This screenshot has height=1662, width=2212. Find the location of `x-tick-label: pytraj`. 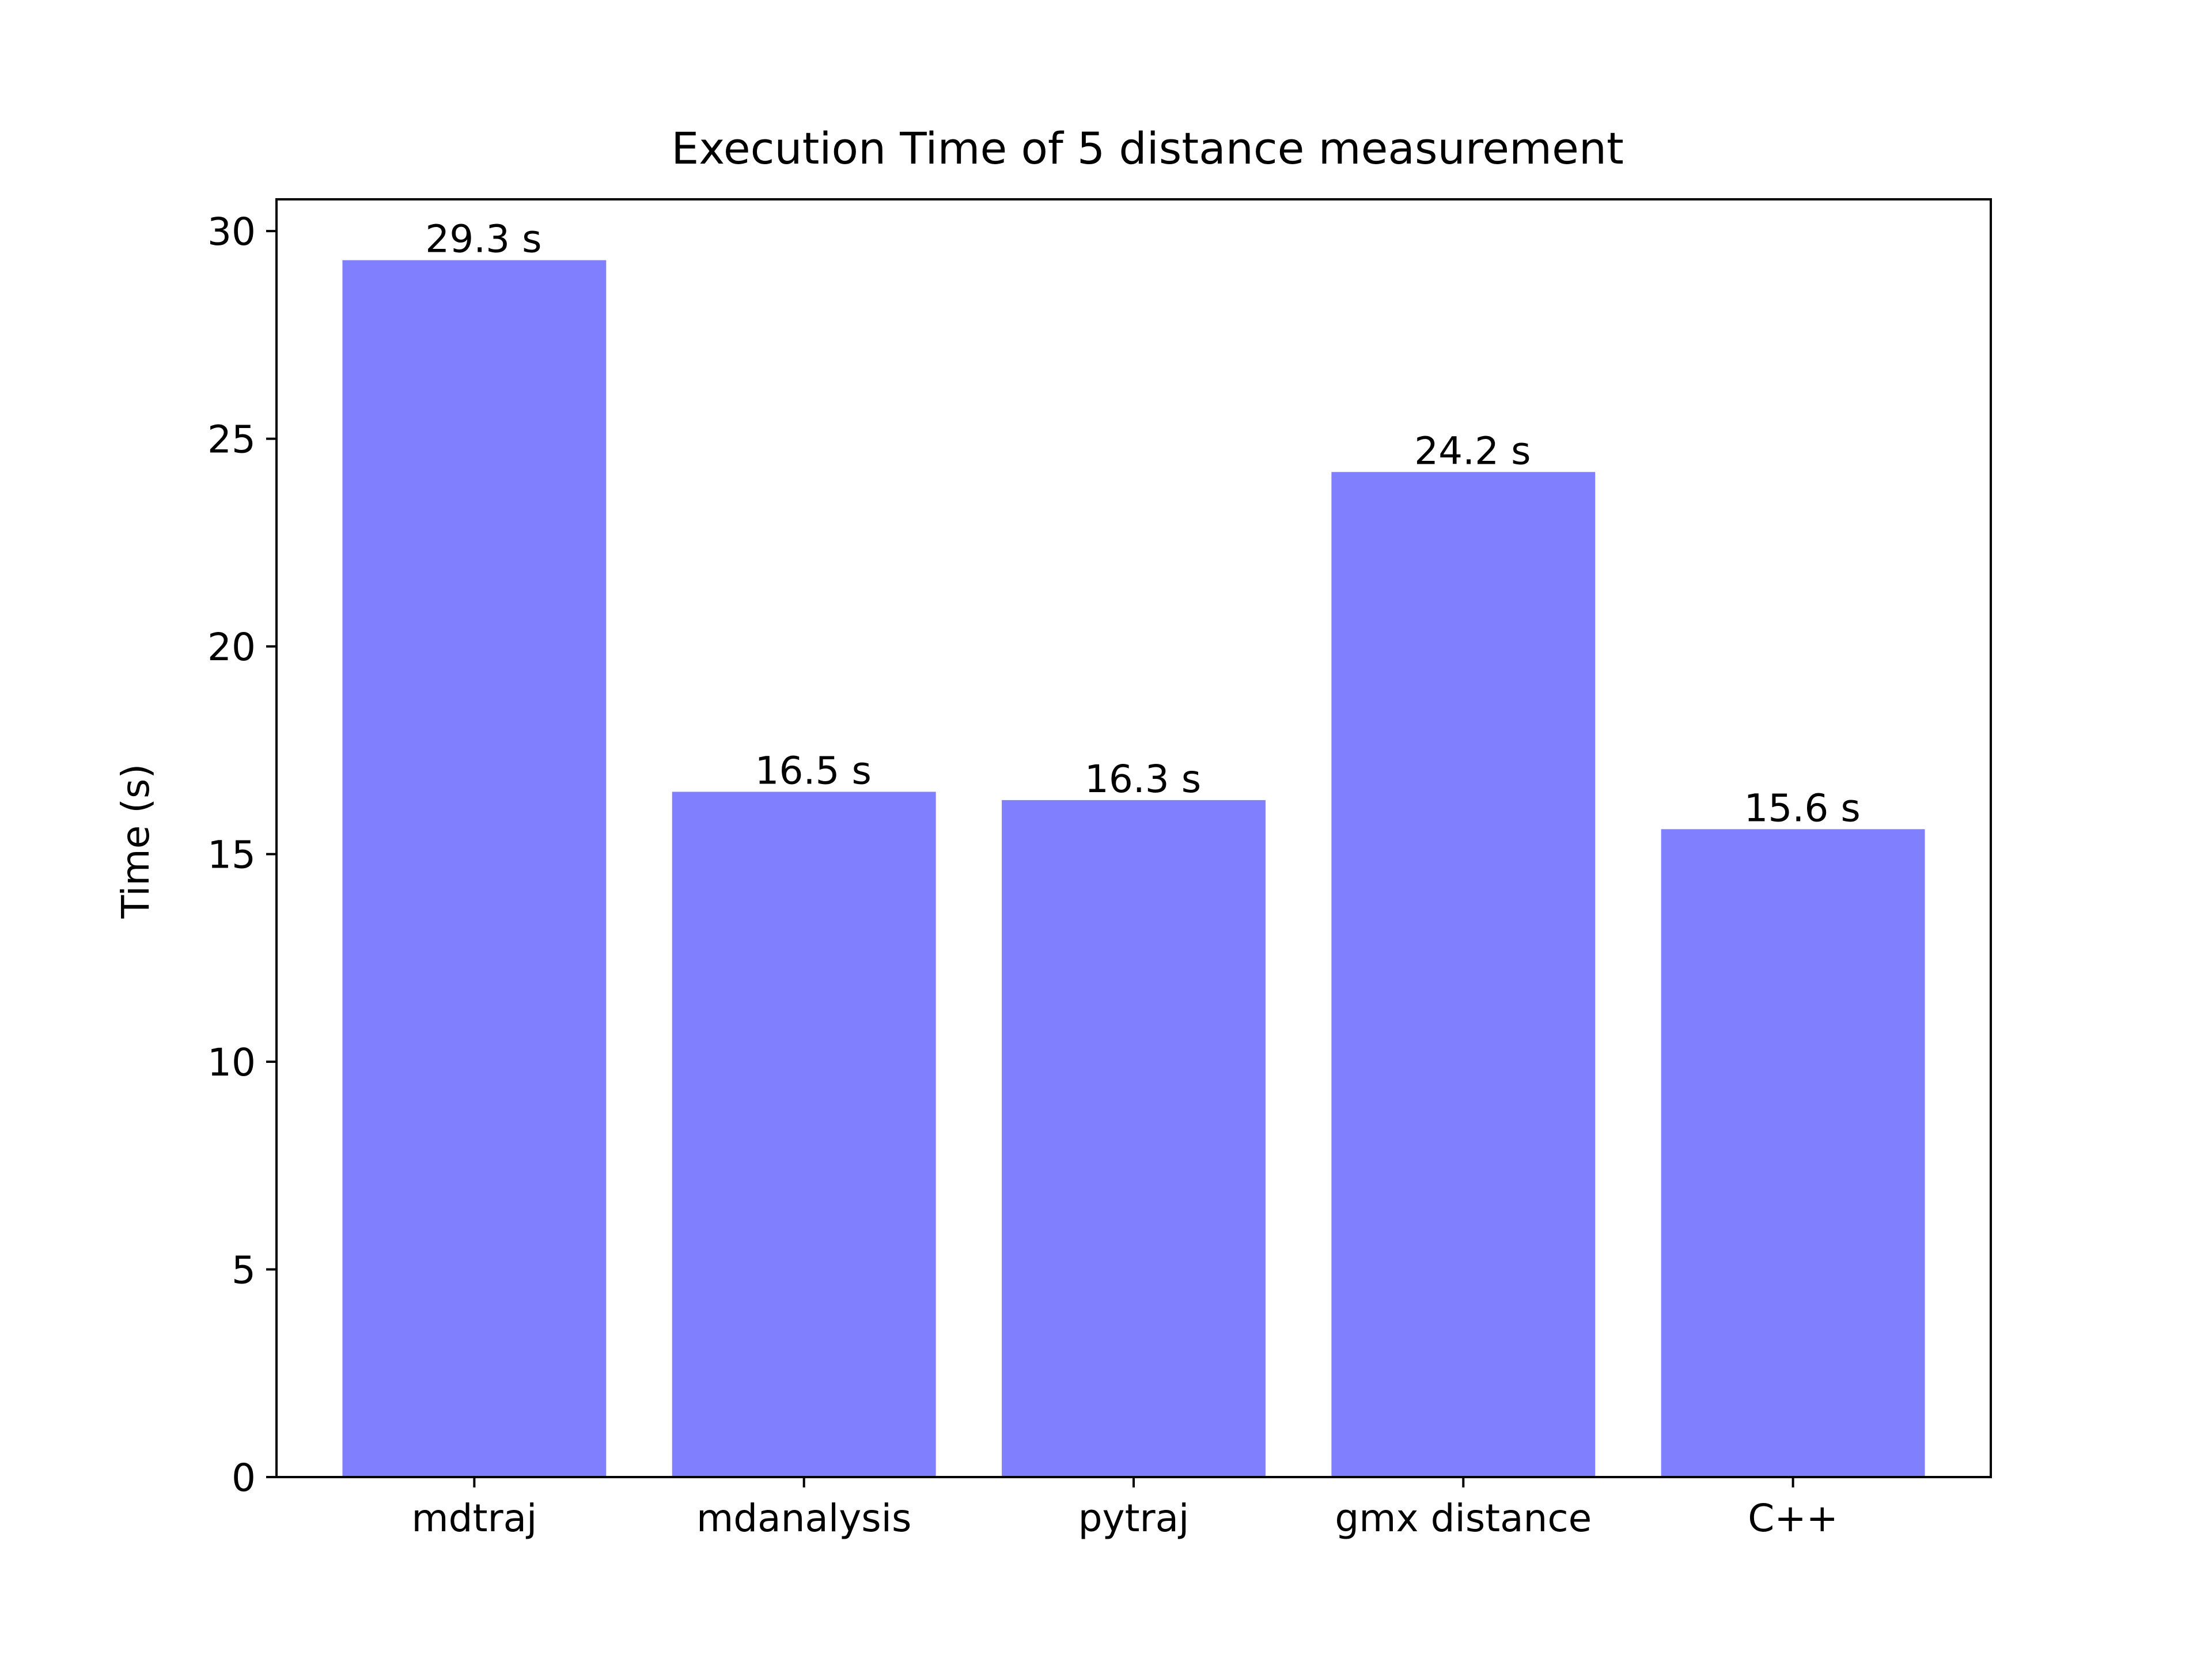

x-tick-label: pytraj is located at coordinates (1134, 1518).